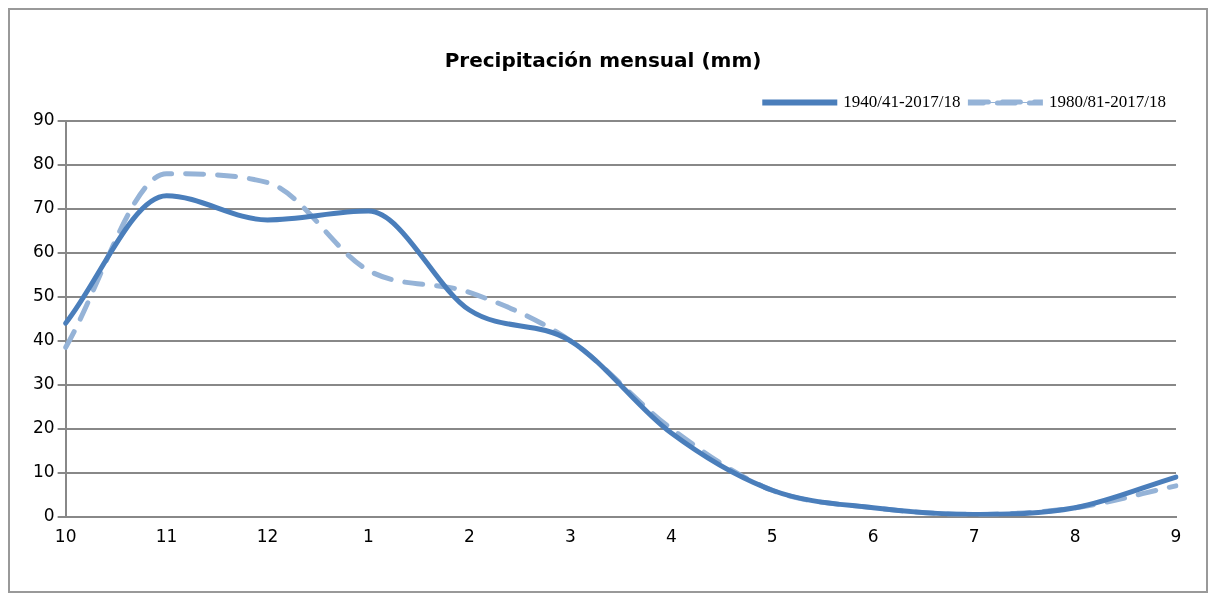  I want to click on x-tick-label: 7, so click(974, 536).